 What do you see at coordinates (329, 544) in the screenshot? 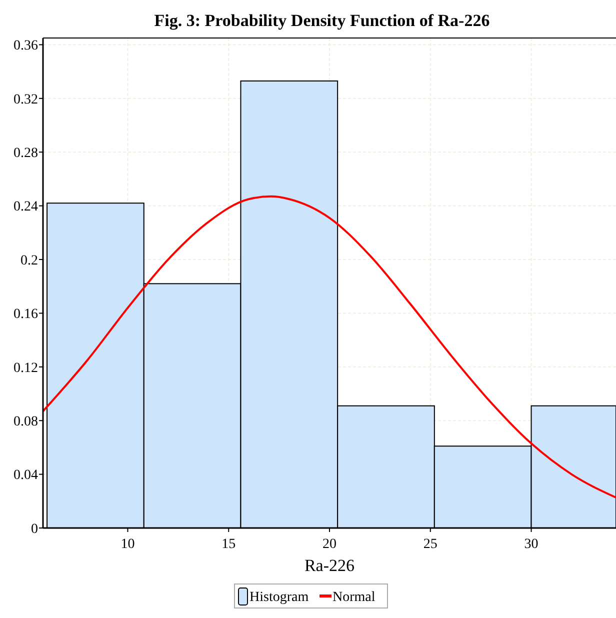
I see `x-tick-label: 20` at bounding box center [329, 544].